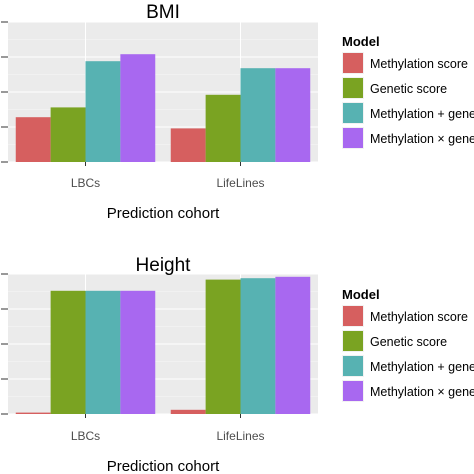 The image size is (474, 474). What do you see at coordinates (85, 183) in the screenshot?
I see `bmi-x-tick-label: LBCs` at bounding box center [85, 183].